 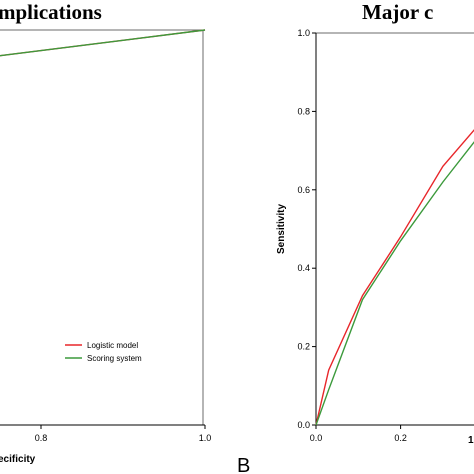 What do you see at coordinates (303, 425) in the screenshot?
I see `right-y-tick-label: 0.0` at bounding box center [303, 425].